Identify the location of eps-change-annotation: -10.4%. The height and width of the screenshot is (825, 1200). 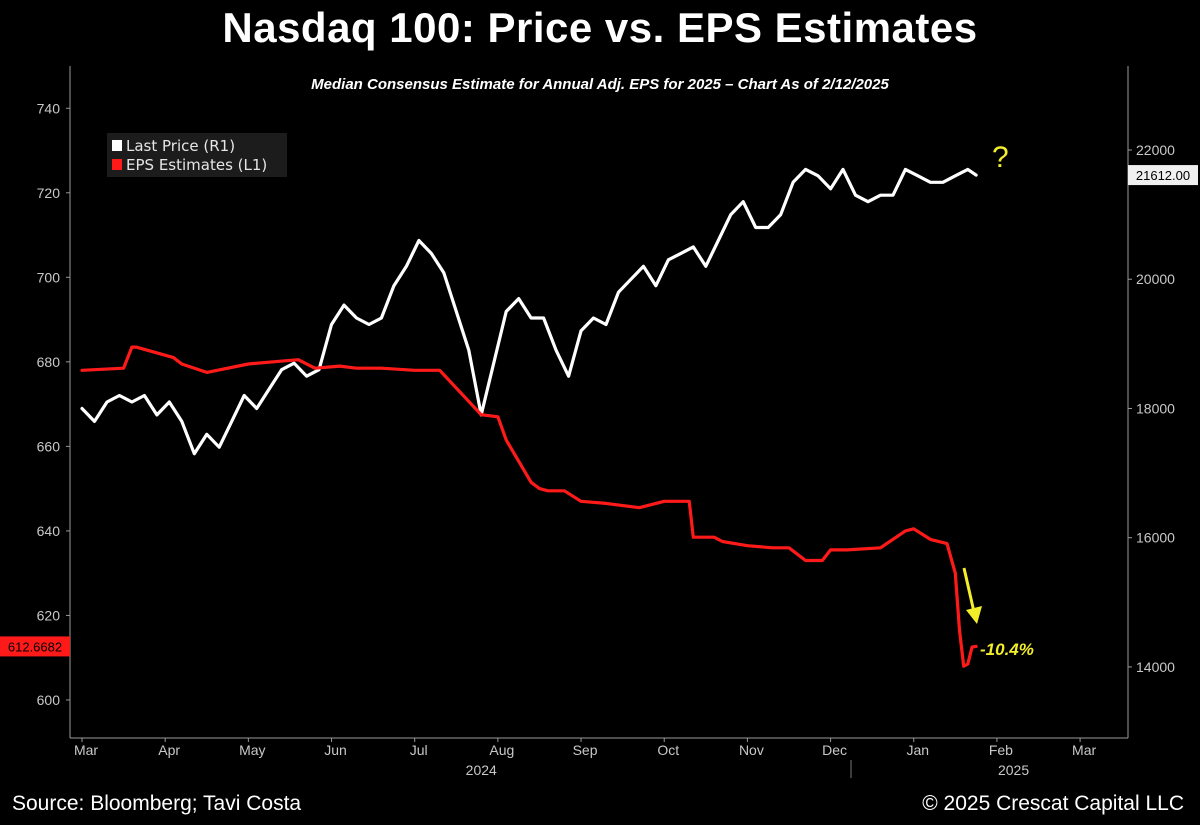
(1007, 649).